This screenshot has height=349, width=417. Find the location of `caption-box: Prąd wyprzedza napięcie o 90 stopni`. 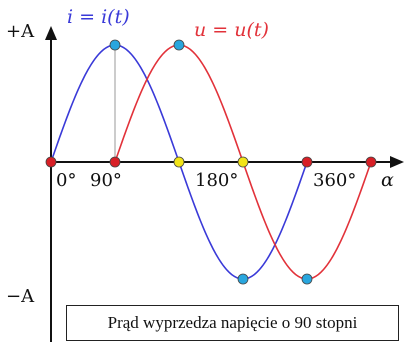

caption-box: Prąd wyprzedza napięcie o 90 stopni is located at coordinates (232, 323).